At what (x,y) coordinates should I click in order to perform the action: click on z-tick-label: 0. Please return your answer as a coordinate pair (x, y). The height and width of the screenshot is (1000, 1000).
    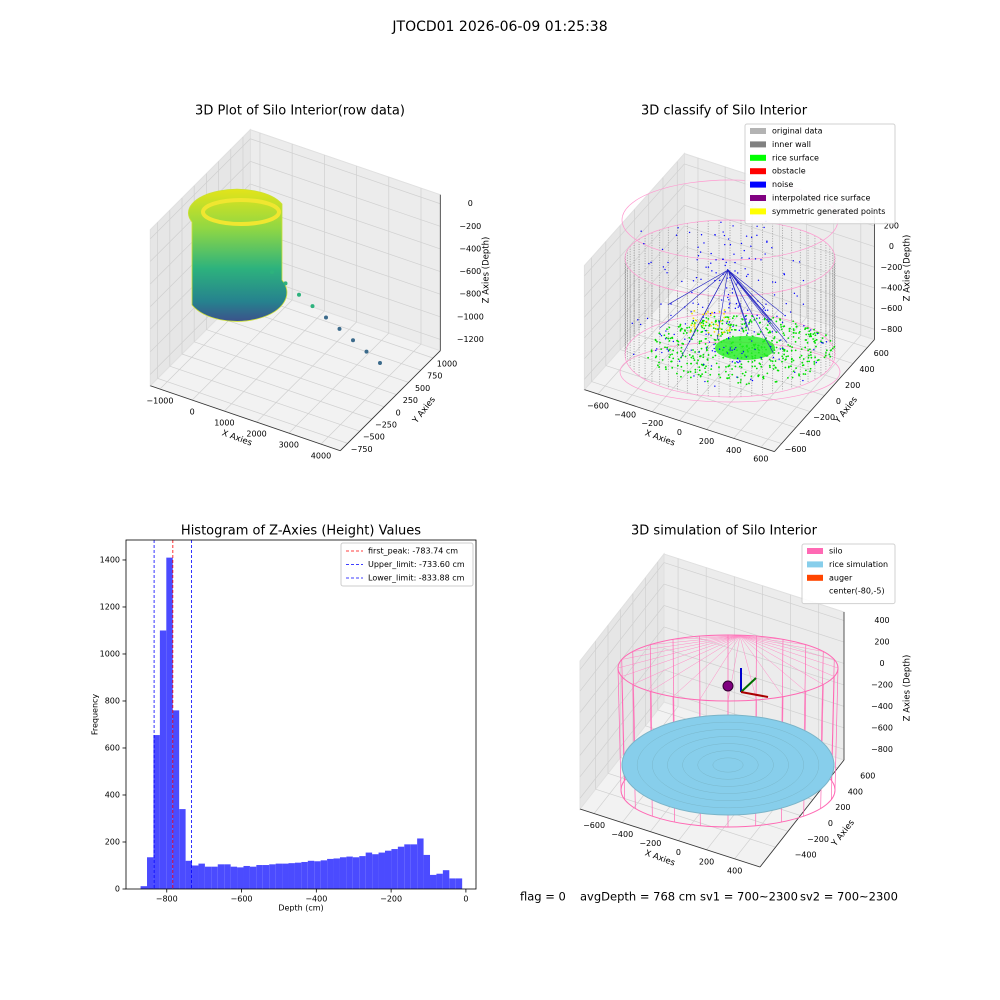
    Looking at the image, I should click on (881, 663).